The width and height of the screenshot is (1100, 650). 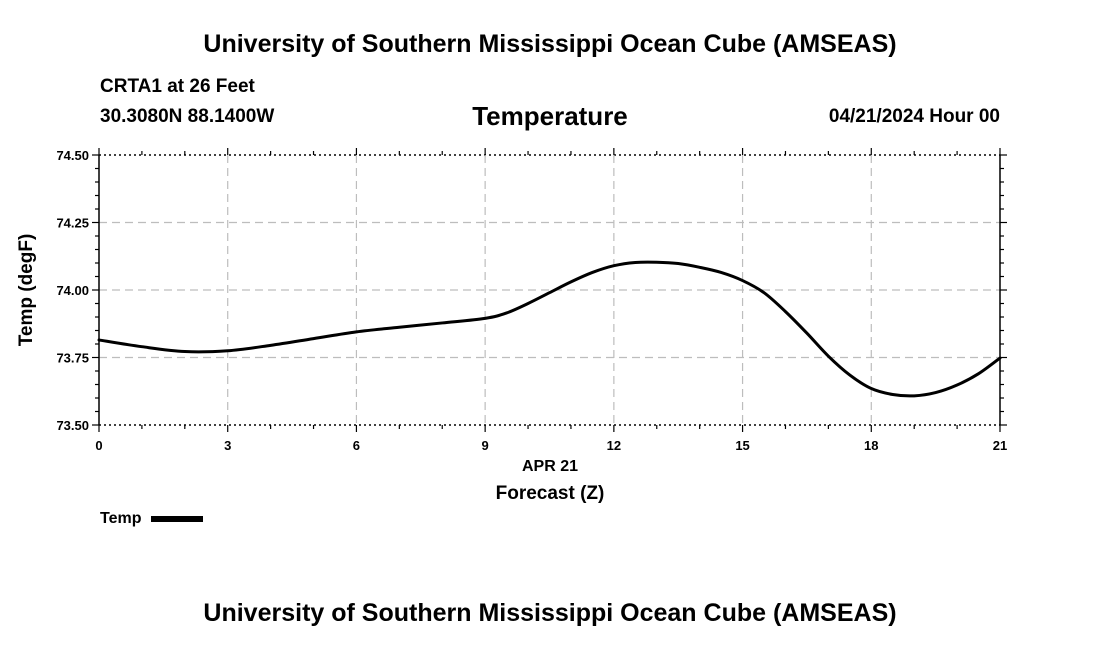 What do you see at coordinates (485, 445) in the screenshot?
I see `x-tick-label: 9` at bounding box center [485, 445].